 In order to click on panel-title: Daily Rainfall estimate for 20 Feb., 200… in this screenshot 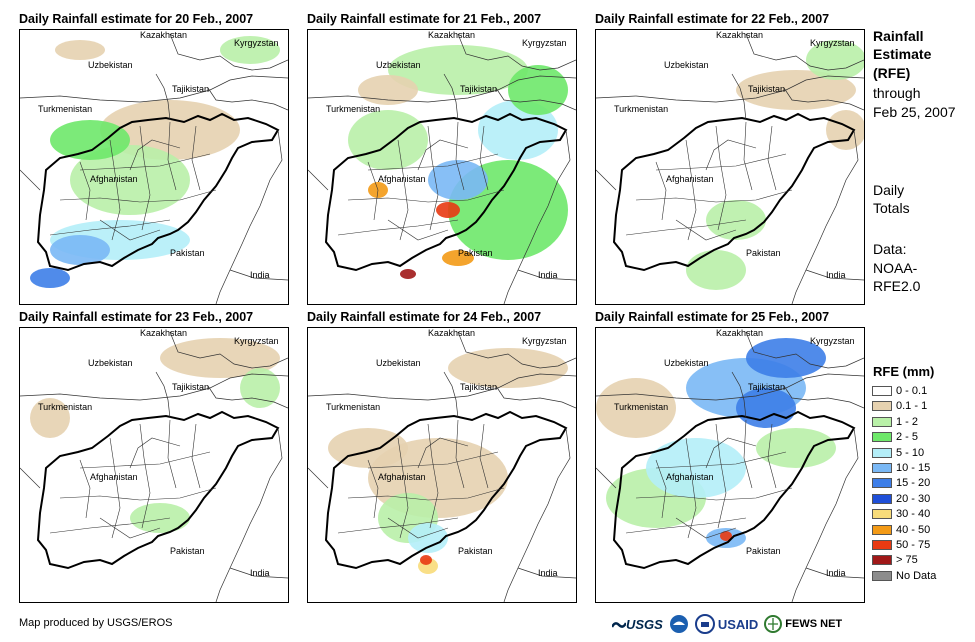, I will do `click(136, 19)`.